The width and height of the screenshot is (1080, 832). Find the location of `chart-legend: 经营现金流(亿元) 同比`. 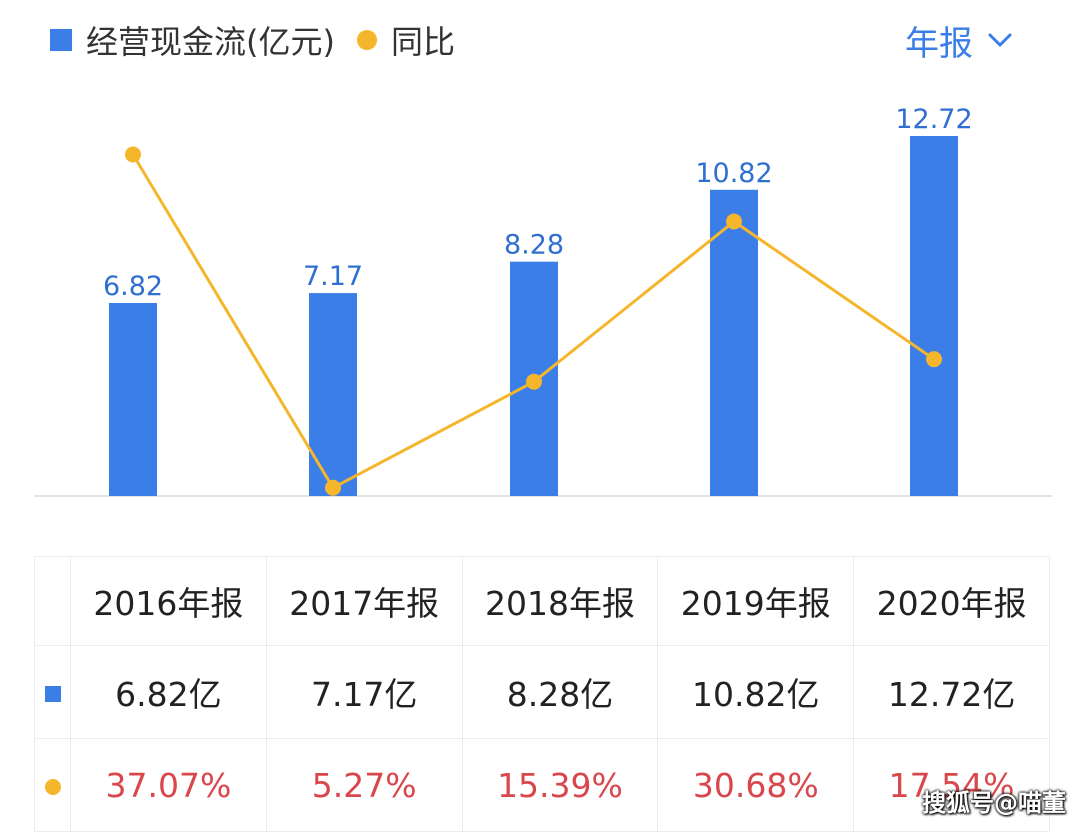

chart-legend: 经营现金流(亿元) 同比 is located at coordinates (252, 40).